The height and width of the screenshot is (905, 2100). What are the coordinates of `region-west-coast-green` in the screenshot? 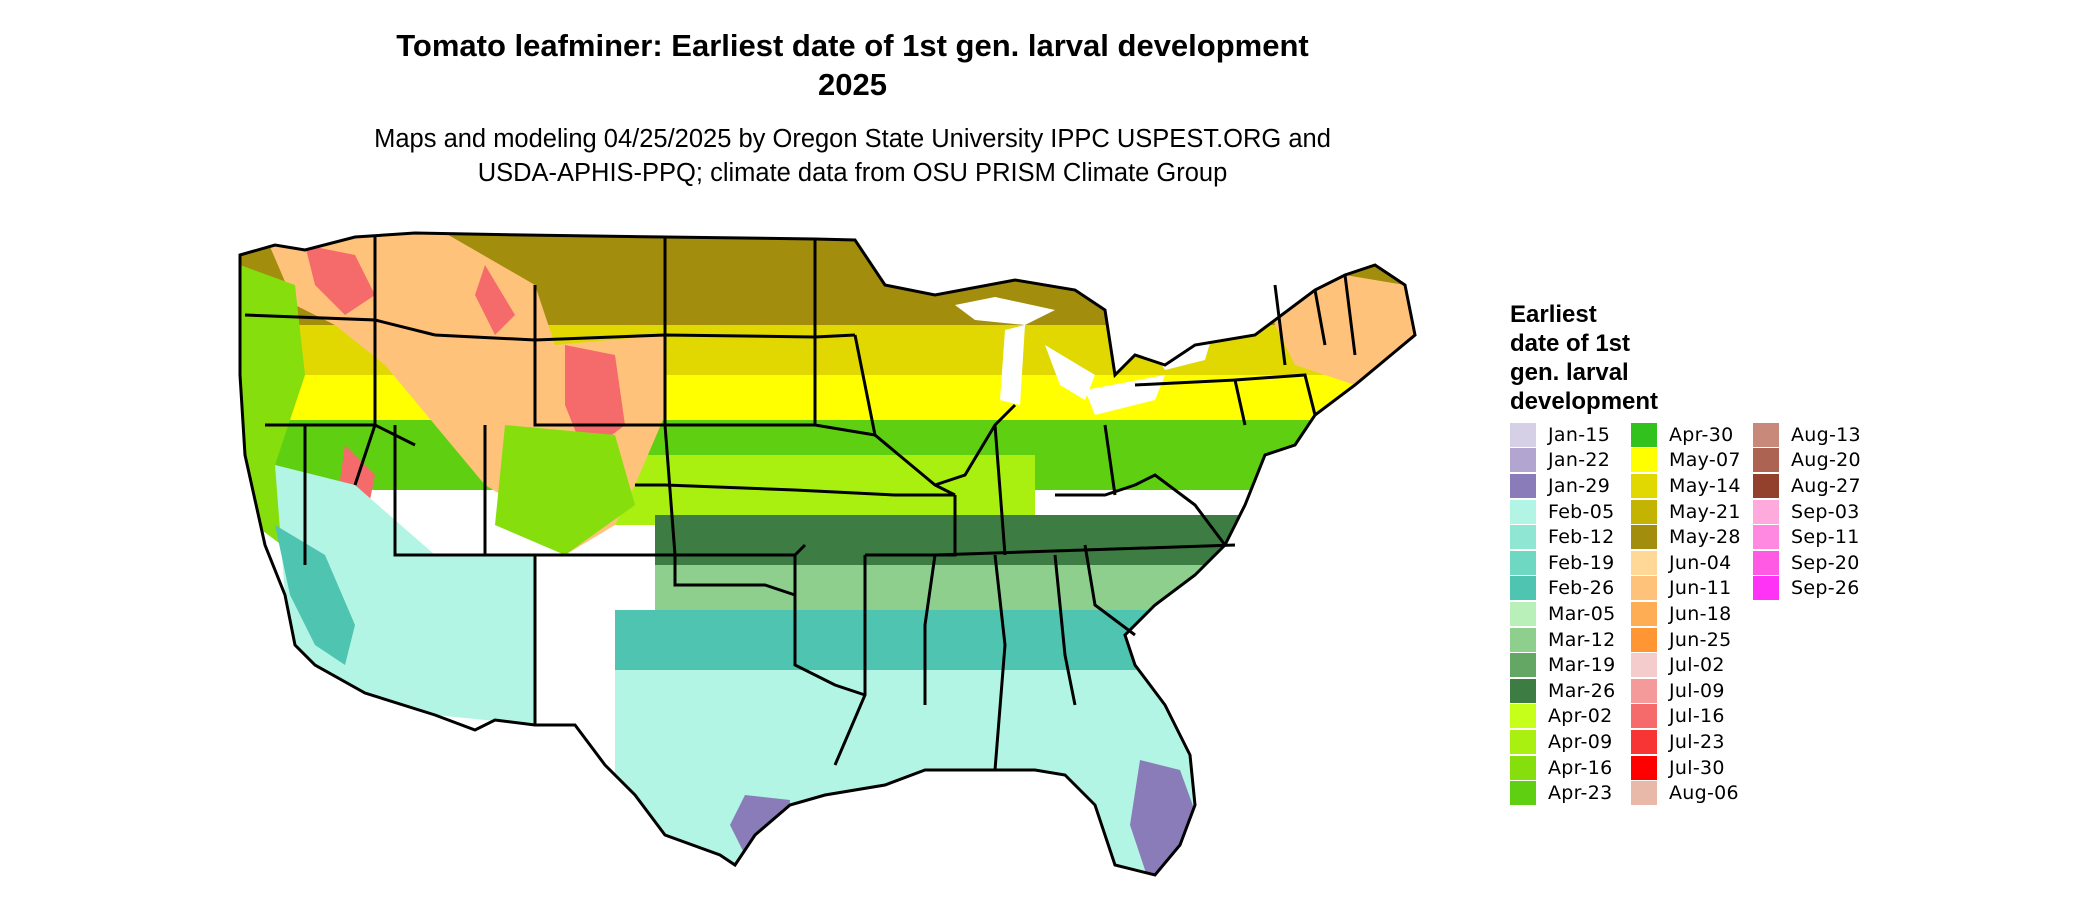 It's located at (437, 410).